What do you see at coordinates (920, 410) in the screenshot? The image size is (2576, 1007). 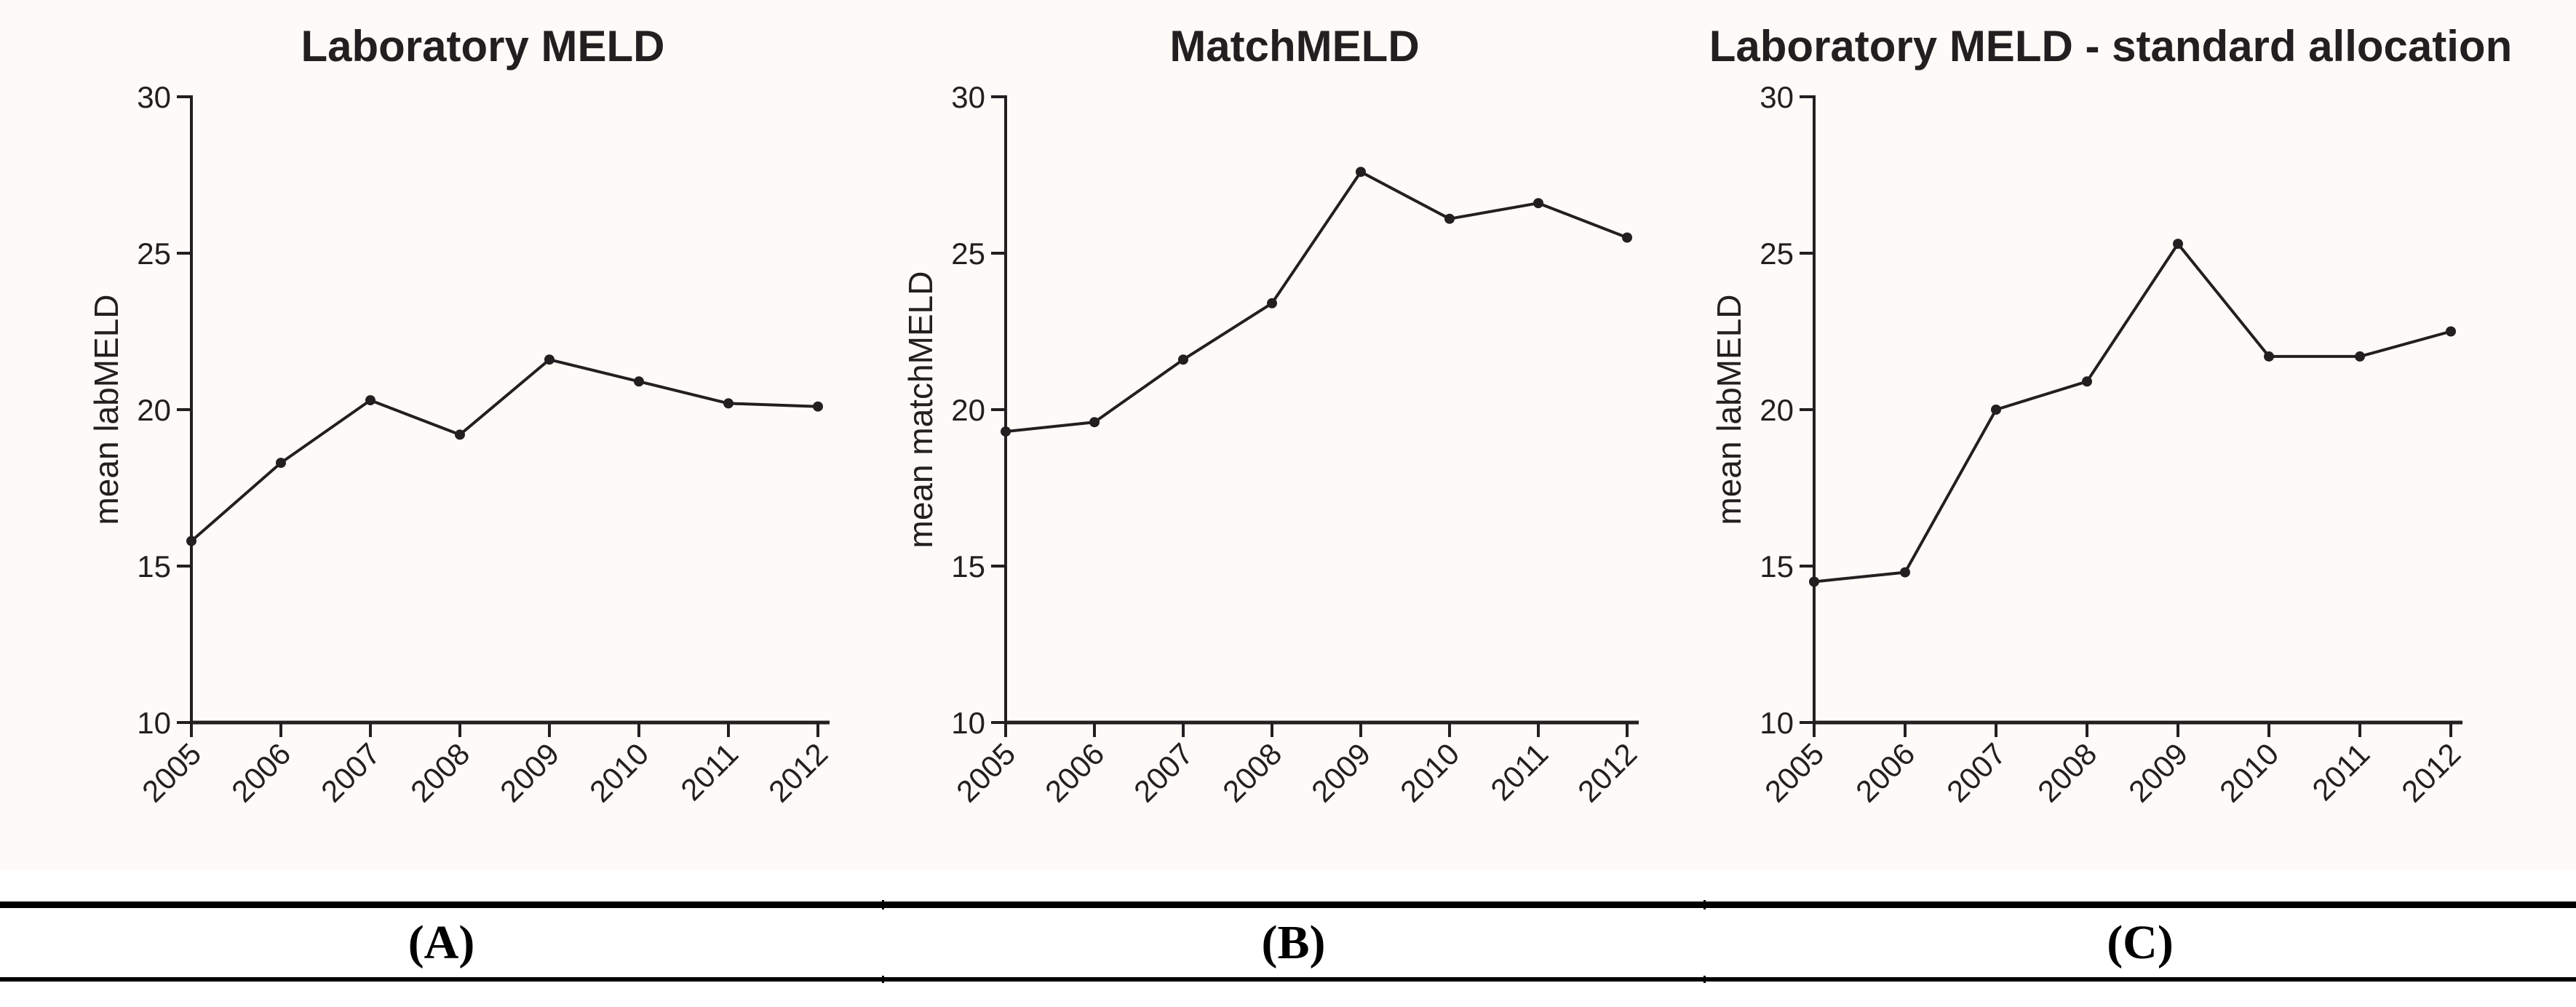 I see `y-axis-label: mean matchMELD` at bounding box center [920, 410].